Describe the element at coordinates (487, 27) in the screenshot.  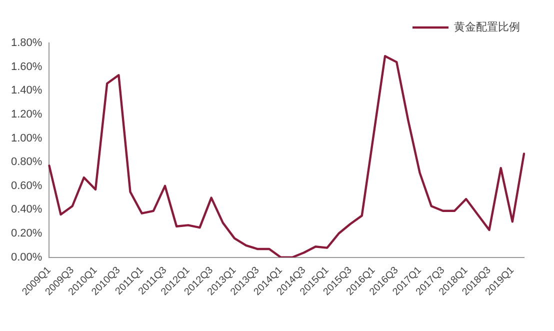
I see `legend-label: 黄金配置比例` at that location.